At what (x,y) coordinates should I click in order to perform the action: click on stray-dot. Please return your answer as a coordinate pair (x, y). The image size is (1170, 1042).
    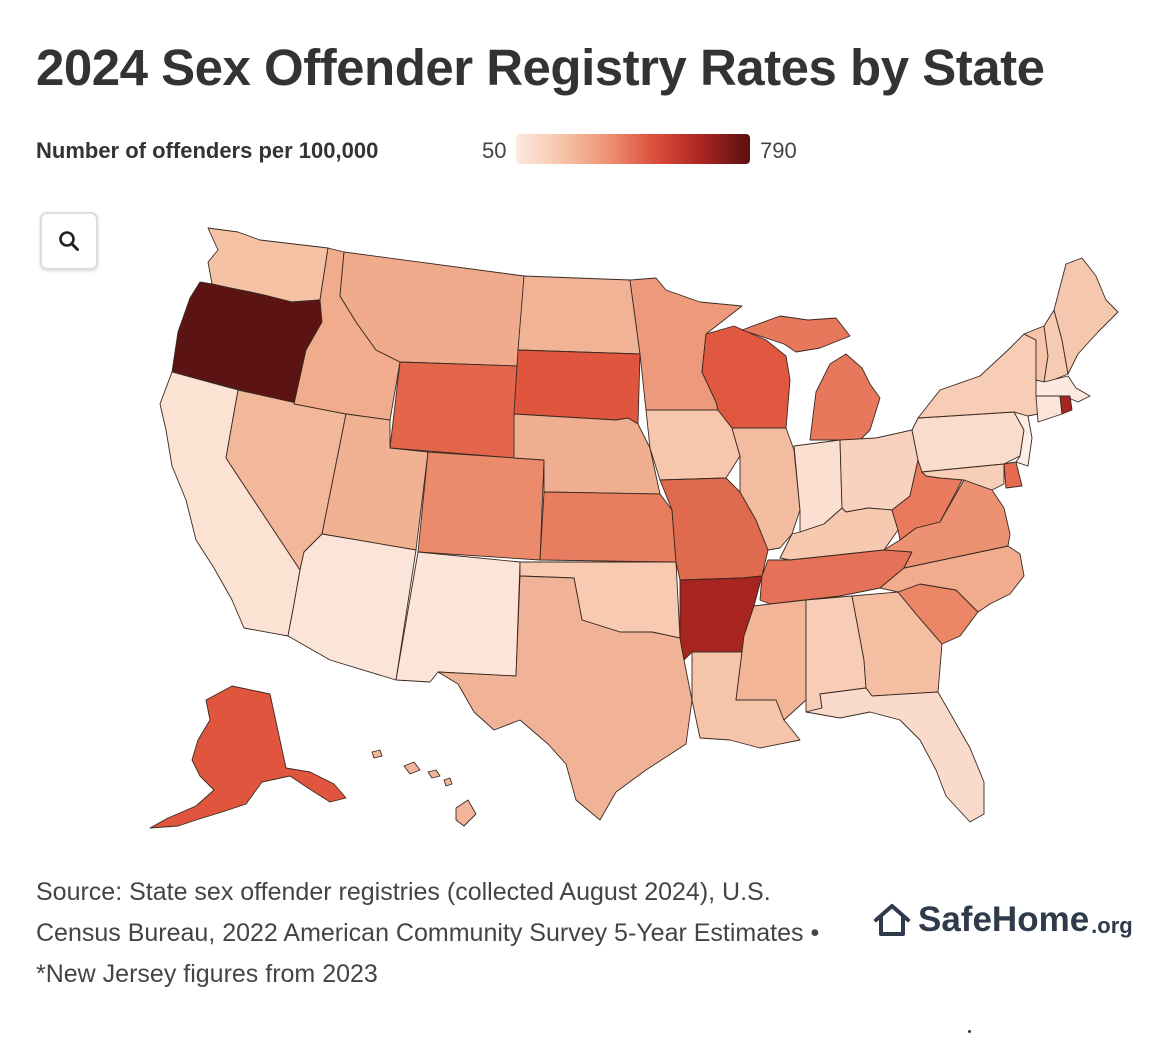
    Looking at the image, I should click on (969, 1031).